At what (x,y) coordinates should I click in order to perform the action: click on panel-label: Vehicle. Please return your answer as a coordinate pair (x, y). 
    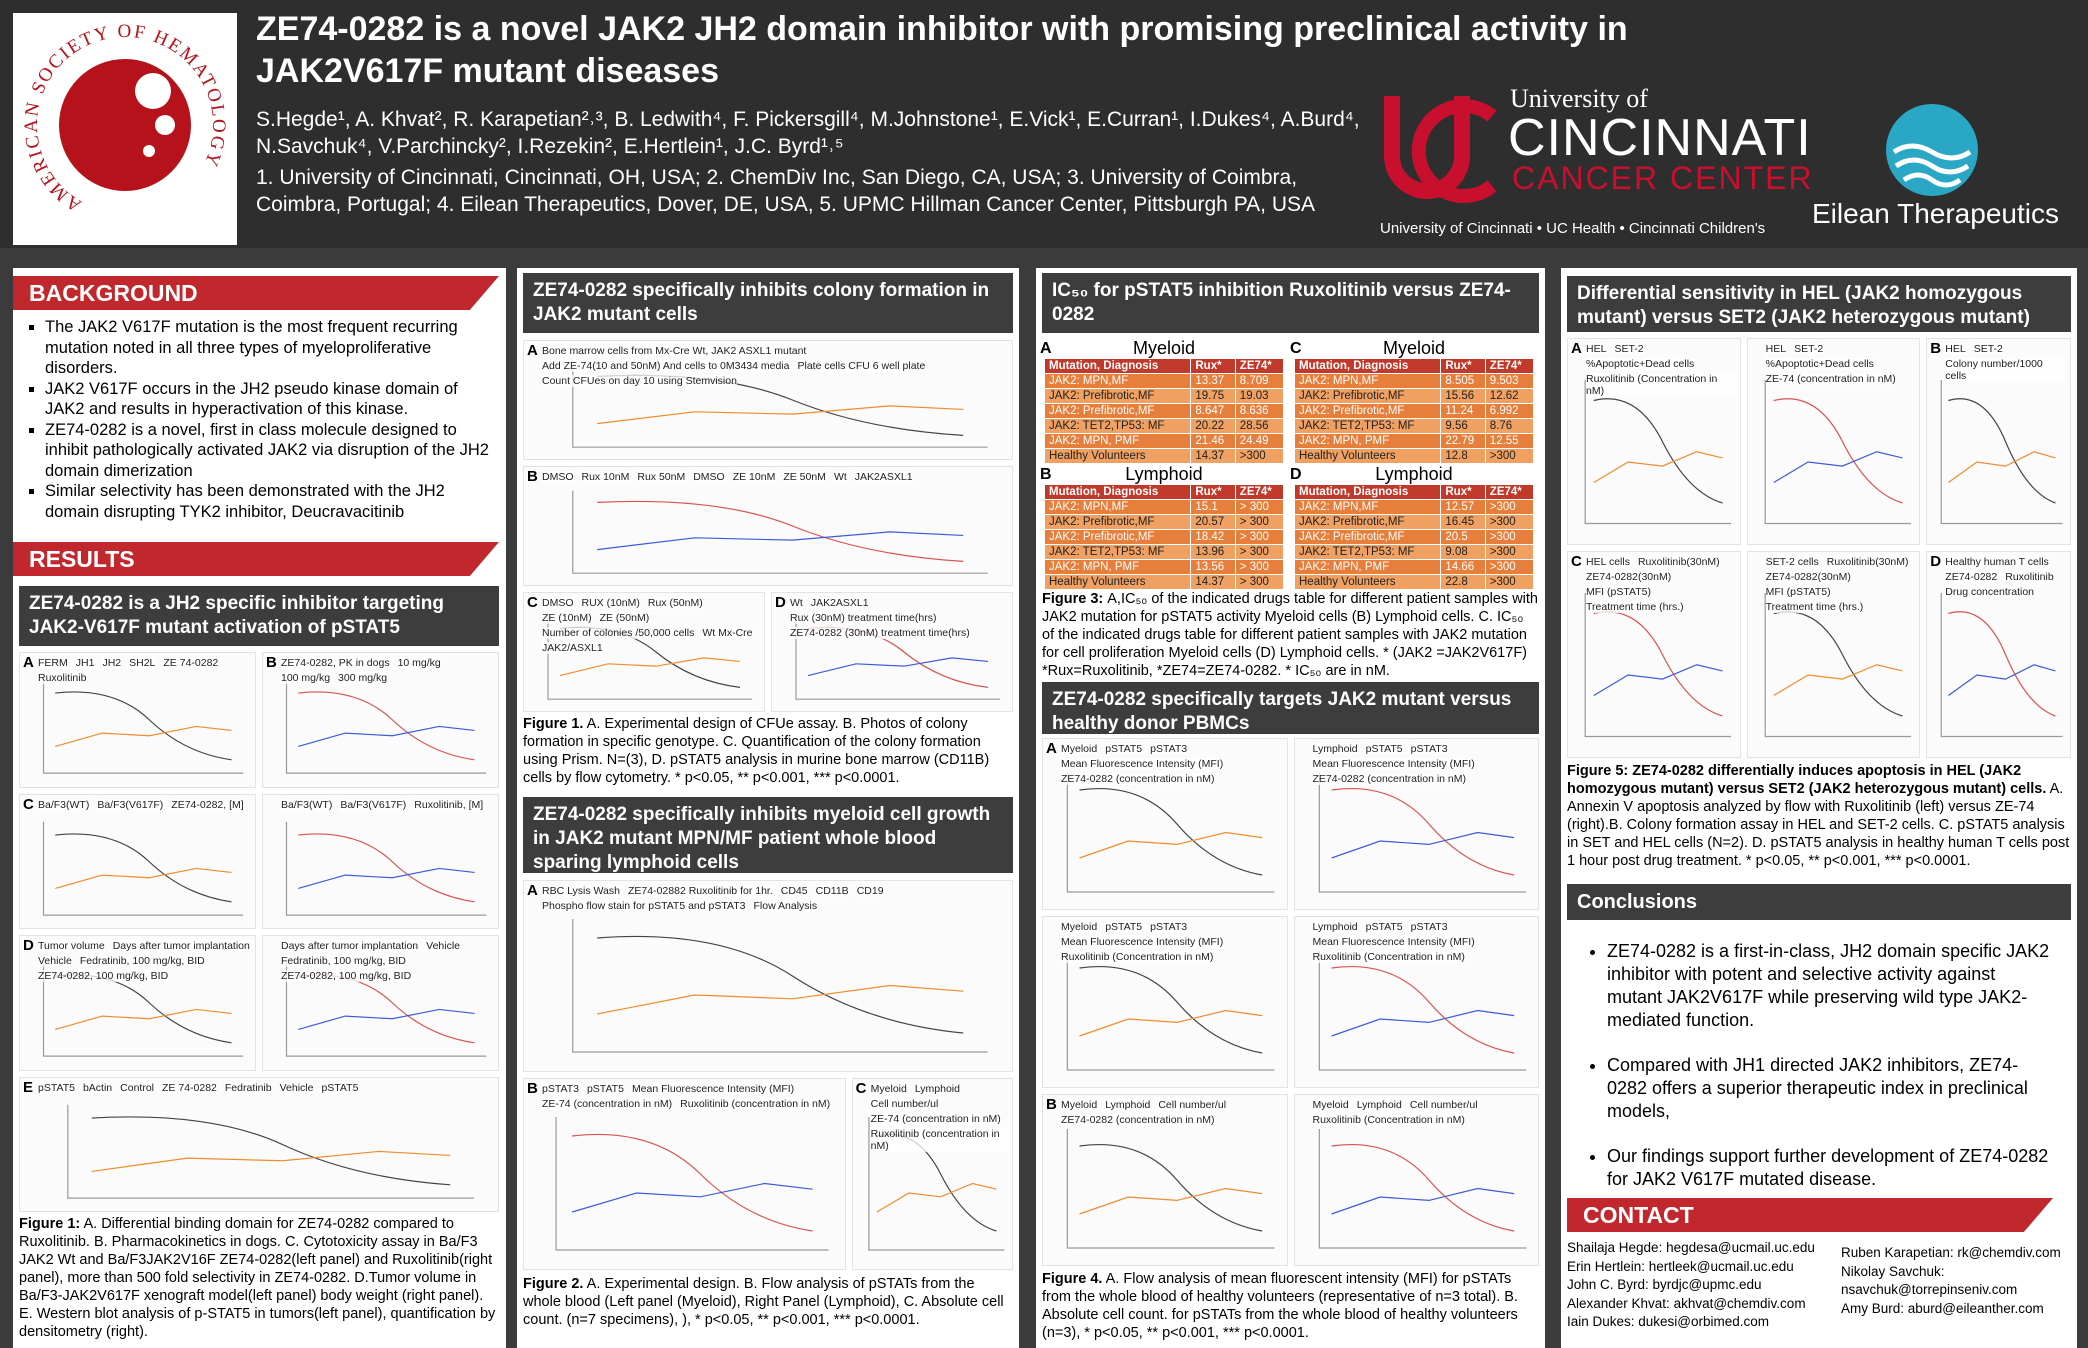
    Looking at the image, I should click on (55, 961).